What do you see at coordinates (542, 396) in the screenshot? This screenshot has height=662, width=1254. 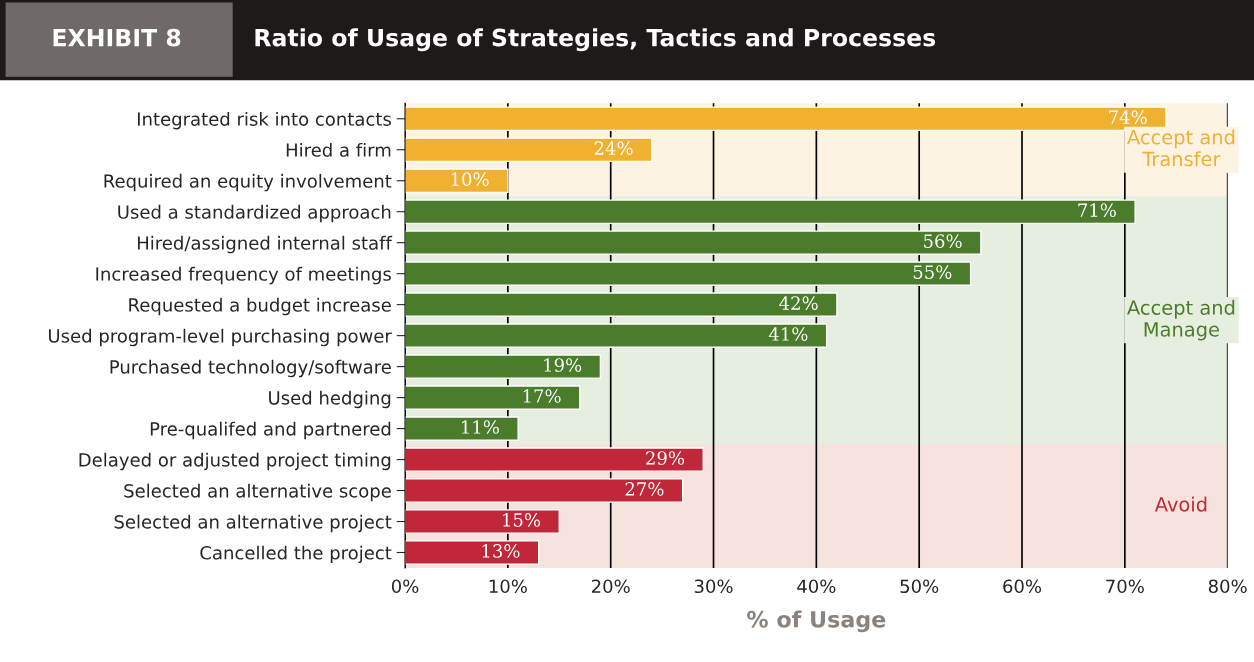 I see `data-label: 17%` at bounding box center [542, 396].